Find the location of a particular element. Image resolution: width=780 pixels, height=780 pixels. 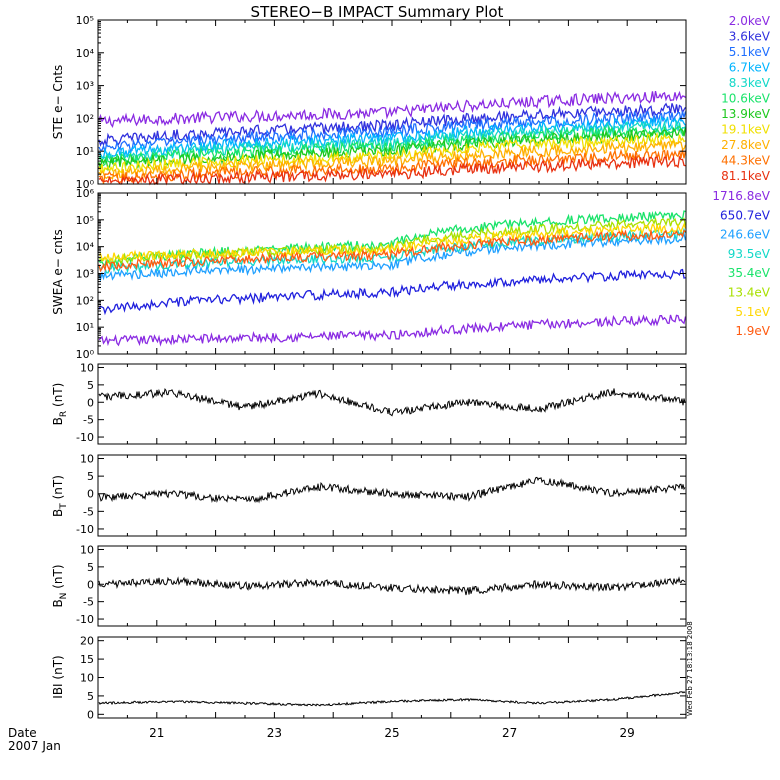

bn-ytick-label: 10 is located at coordinates (87, 549).